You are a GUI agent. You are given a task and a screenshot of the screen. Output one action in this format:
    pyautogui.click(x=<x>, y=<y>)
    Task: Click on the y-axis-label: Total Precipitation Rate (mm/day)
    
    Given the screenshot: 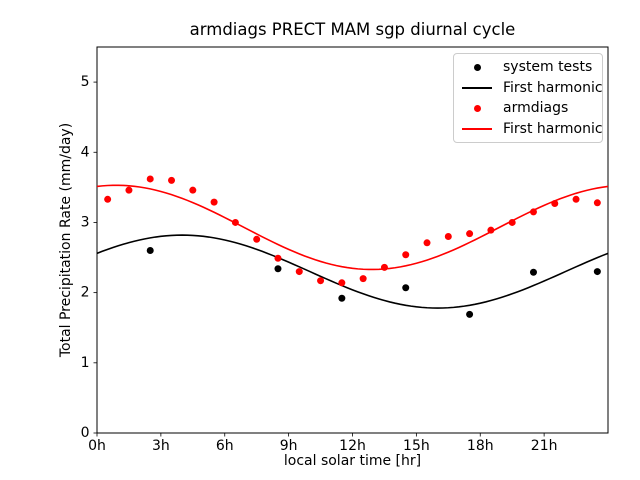 What is the action you would take?
    pyautogui.click(x=66, y=240)
    